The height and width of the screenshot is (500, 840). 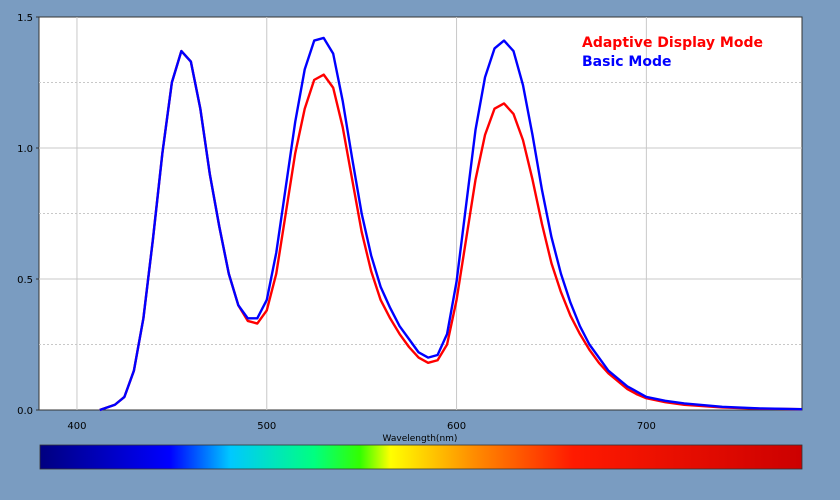 What do you see at coordinates (627, 62) in the screenshot?
I see `legend-entry: Basic Mode` at bounding box center [627, 62].